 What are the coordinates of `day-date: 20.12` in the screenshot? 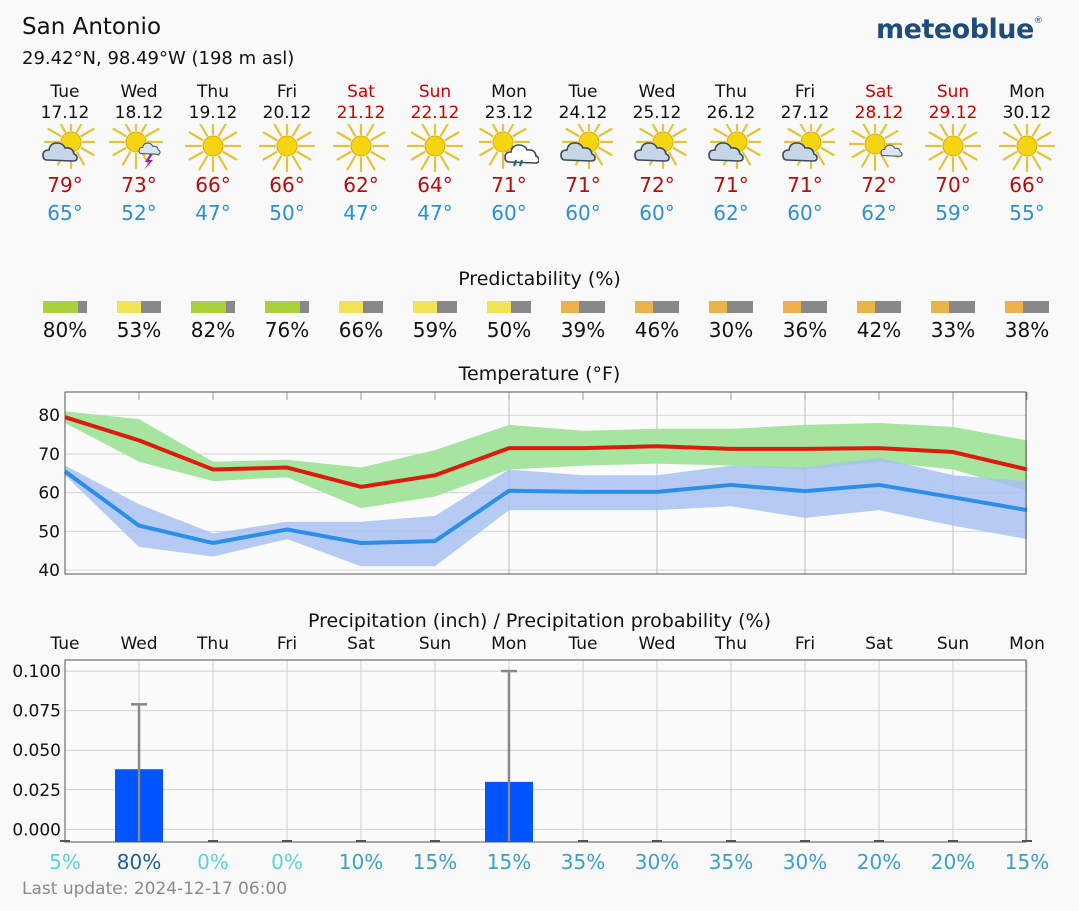 It's located at (287, 113).